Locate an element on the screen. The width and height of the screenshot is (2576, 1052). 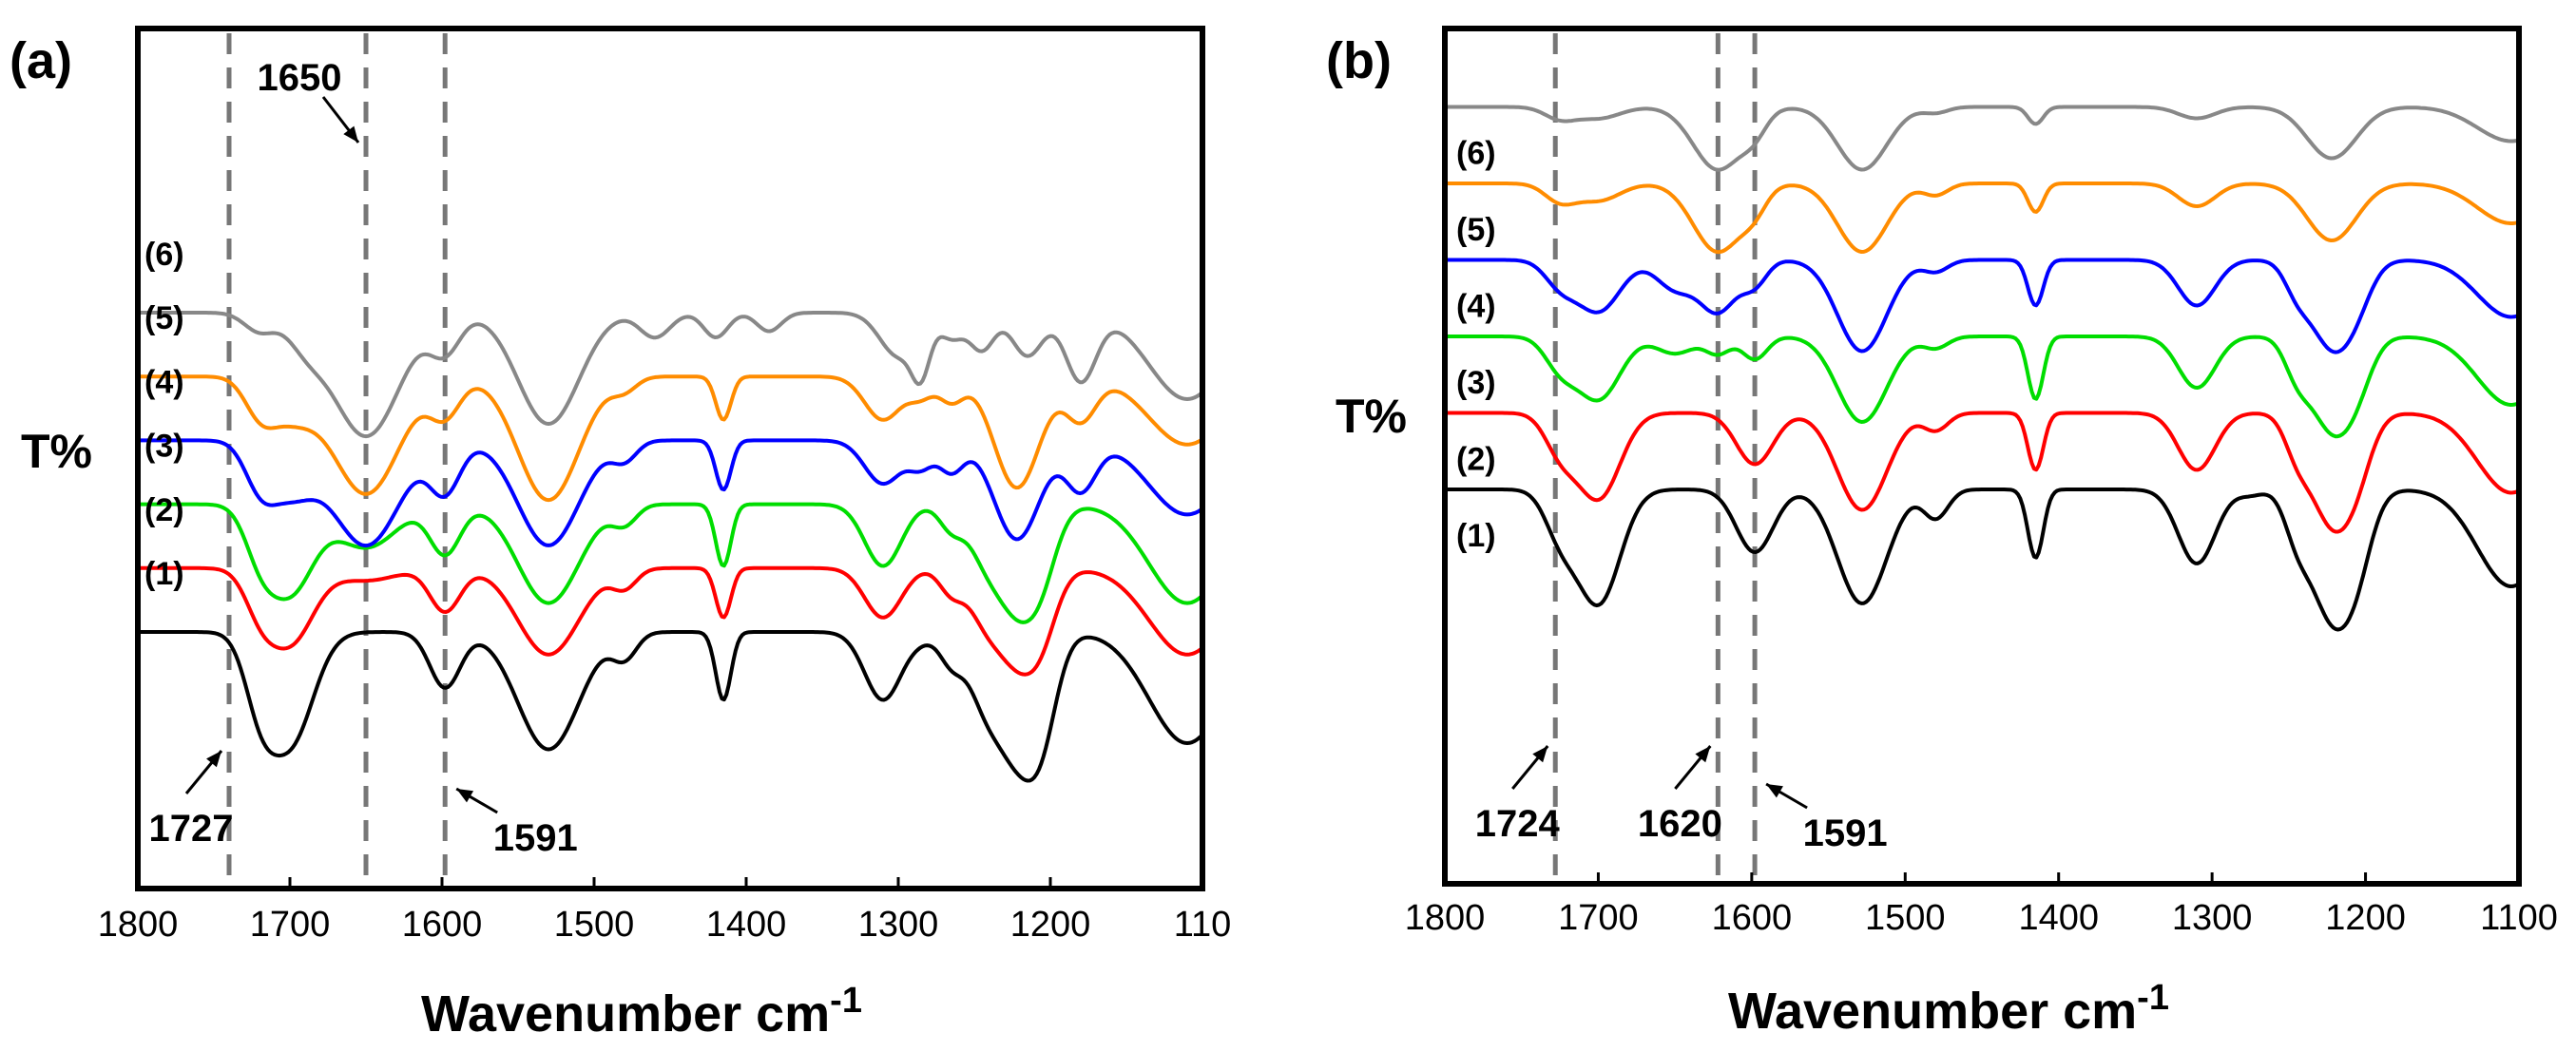
annotation-label: 1650 is located at coordinates (300, 78).